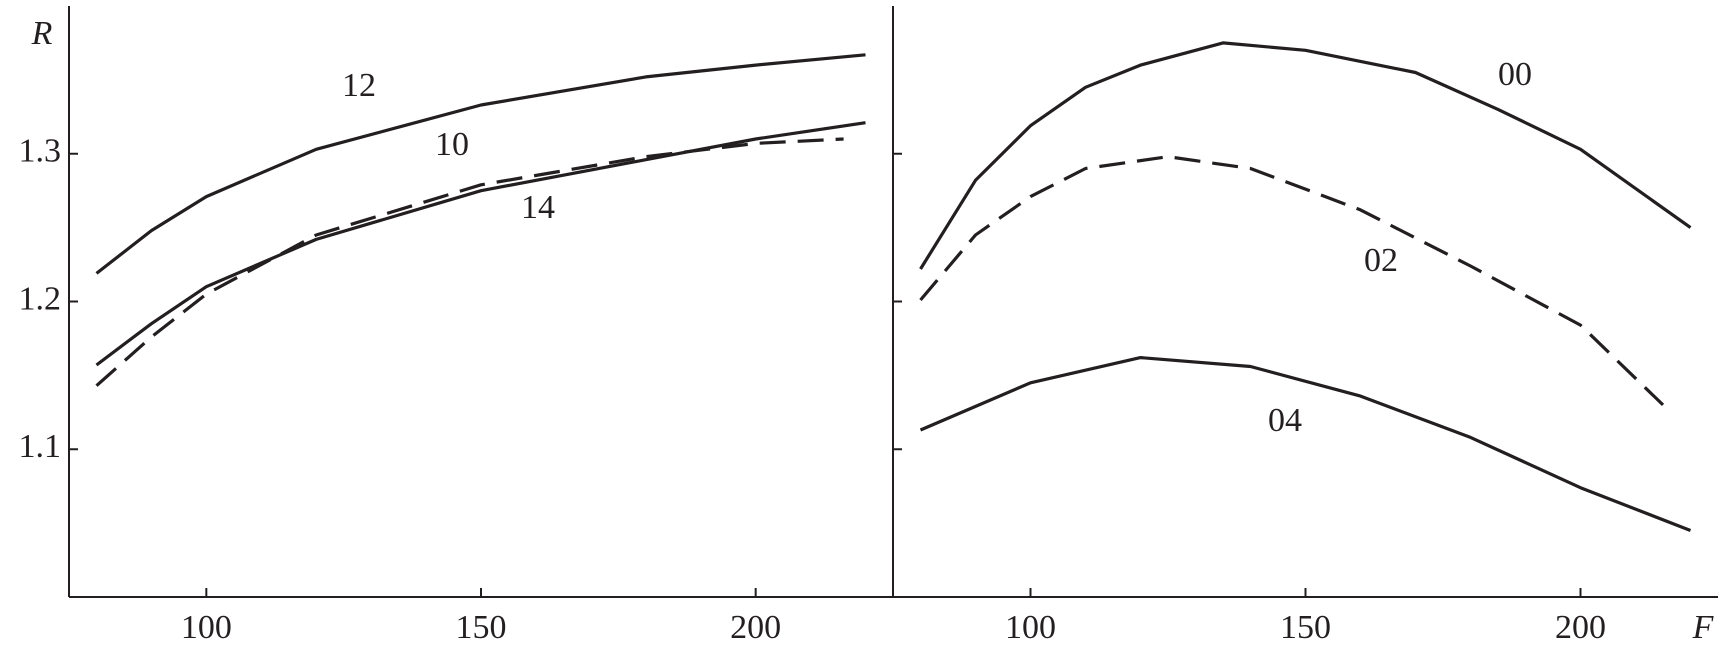 The image size is (1722, 652). Describe the element at coordinates (538, 207) in the screenshot. I see `series-label: 14` at that location.